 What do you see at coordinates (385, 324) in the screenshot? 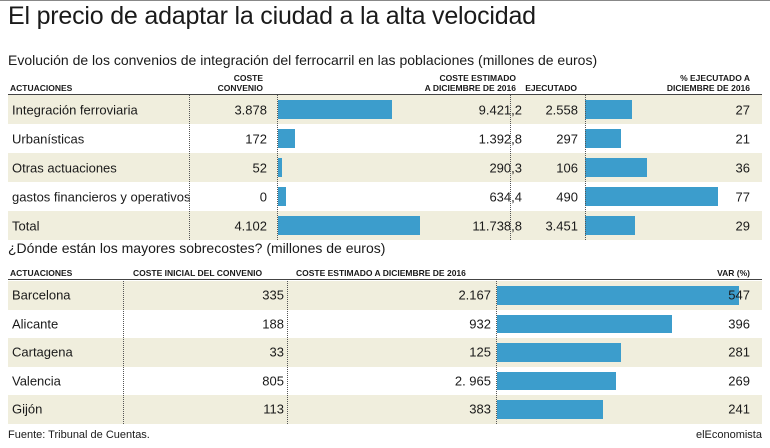
I see `t2-row: Alicante 188 932 396` at bounding box center [385, 324].